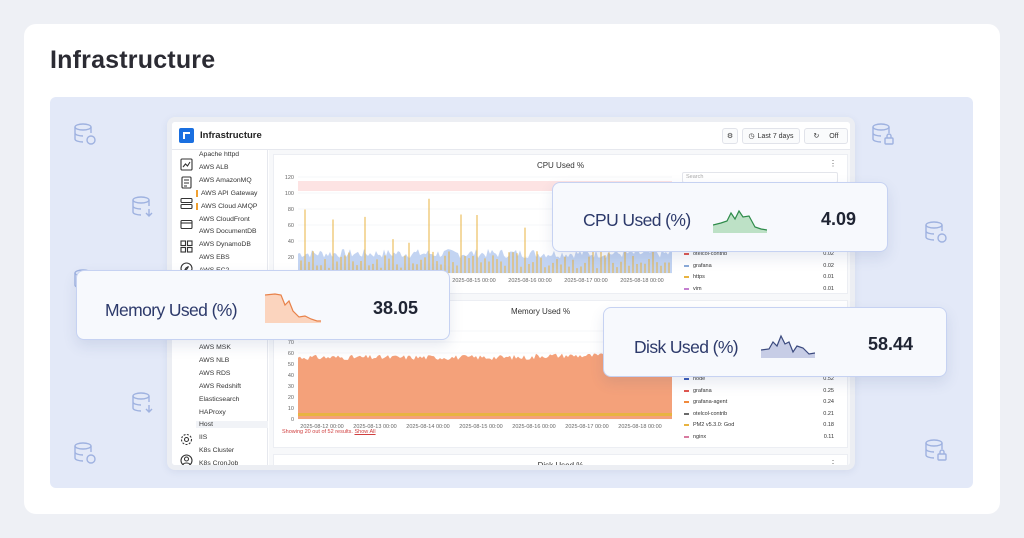  I want to click on grid-icon, so click(186, 246).